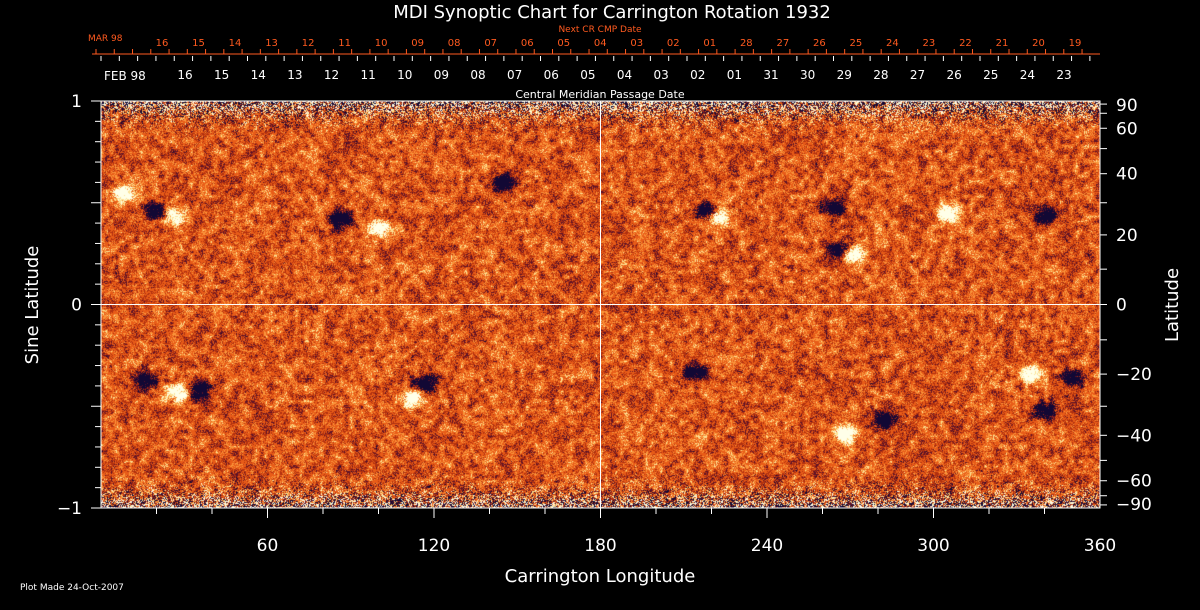 The height and width of the screenshot is (610, 1200). I want to click on next-cr-date-label: 03, so click(636, 43).